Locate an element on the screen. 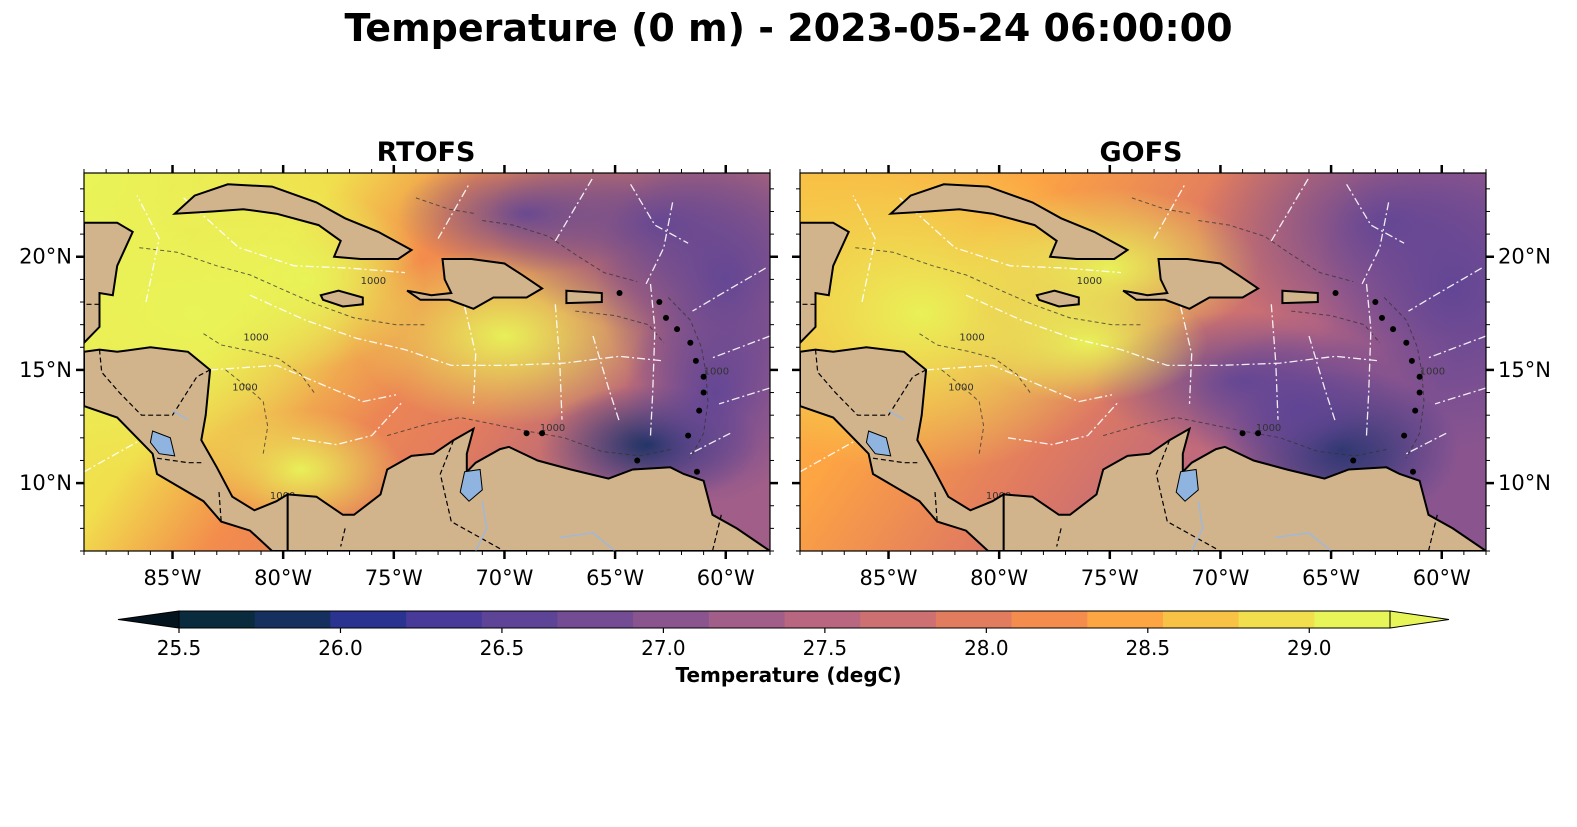  lon-tick-label: 80°W is located at coordinates (999, 578).